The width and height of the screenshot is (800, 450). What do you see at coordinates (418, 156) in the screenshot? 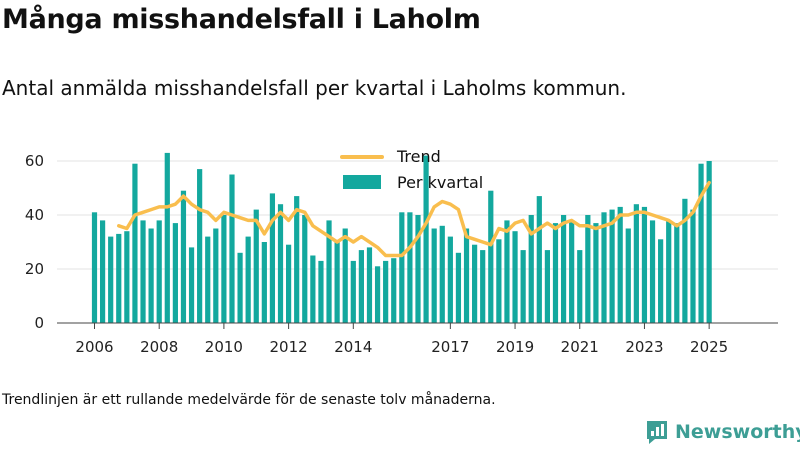
I see `legend-trend-label: Trend` at bounding box center [418, 156].